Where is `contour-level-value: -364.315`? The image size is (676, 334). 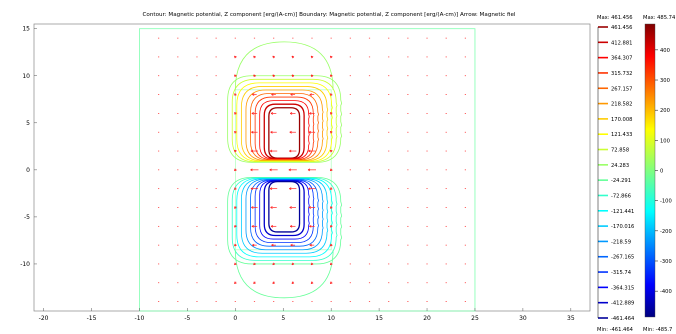
contour-level-value: -364.315 is located at coordinates (622, 288).